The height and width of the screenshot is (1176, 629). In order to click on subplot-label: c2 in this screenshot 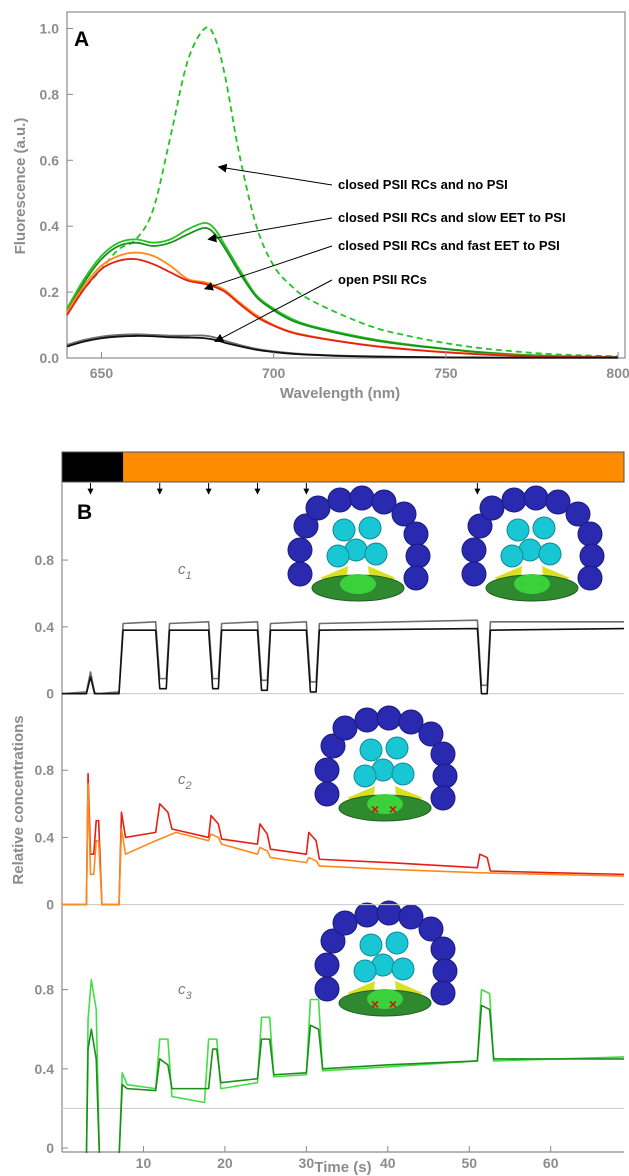, I will do `click(185, 781)`.